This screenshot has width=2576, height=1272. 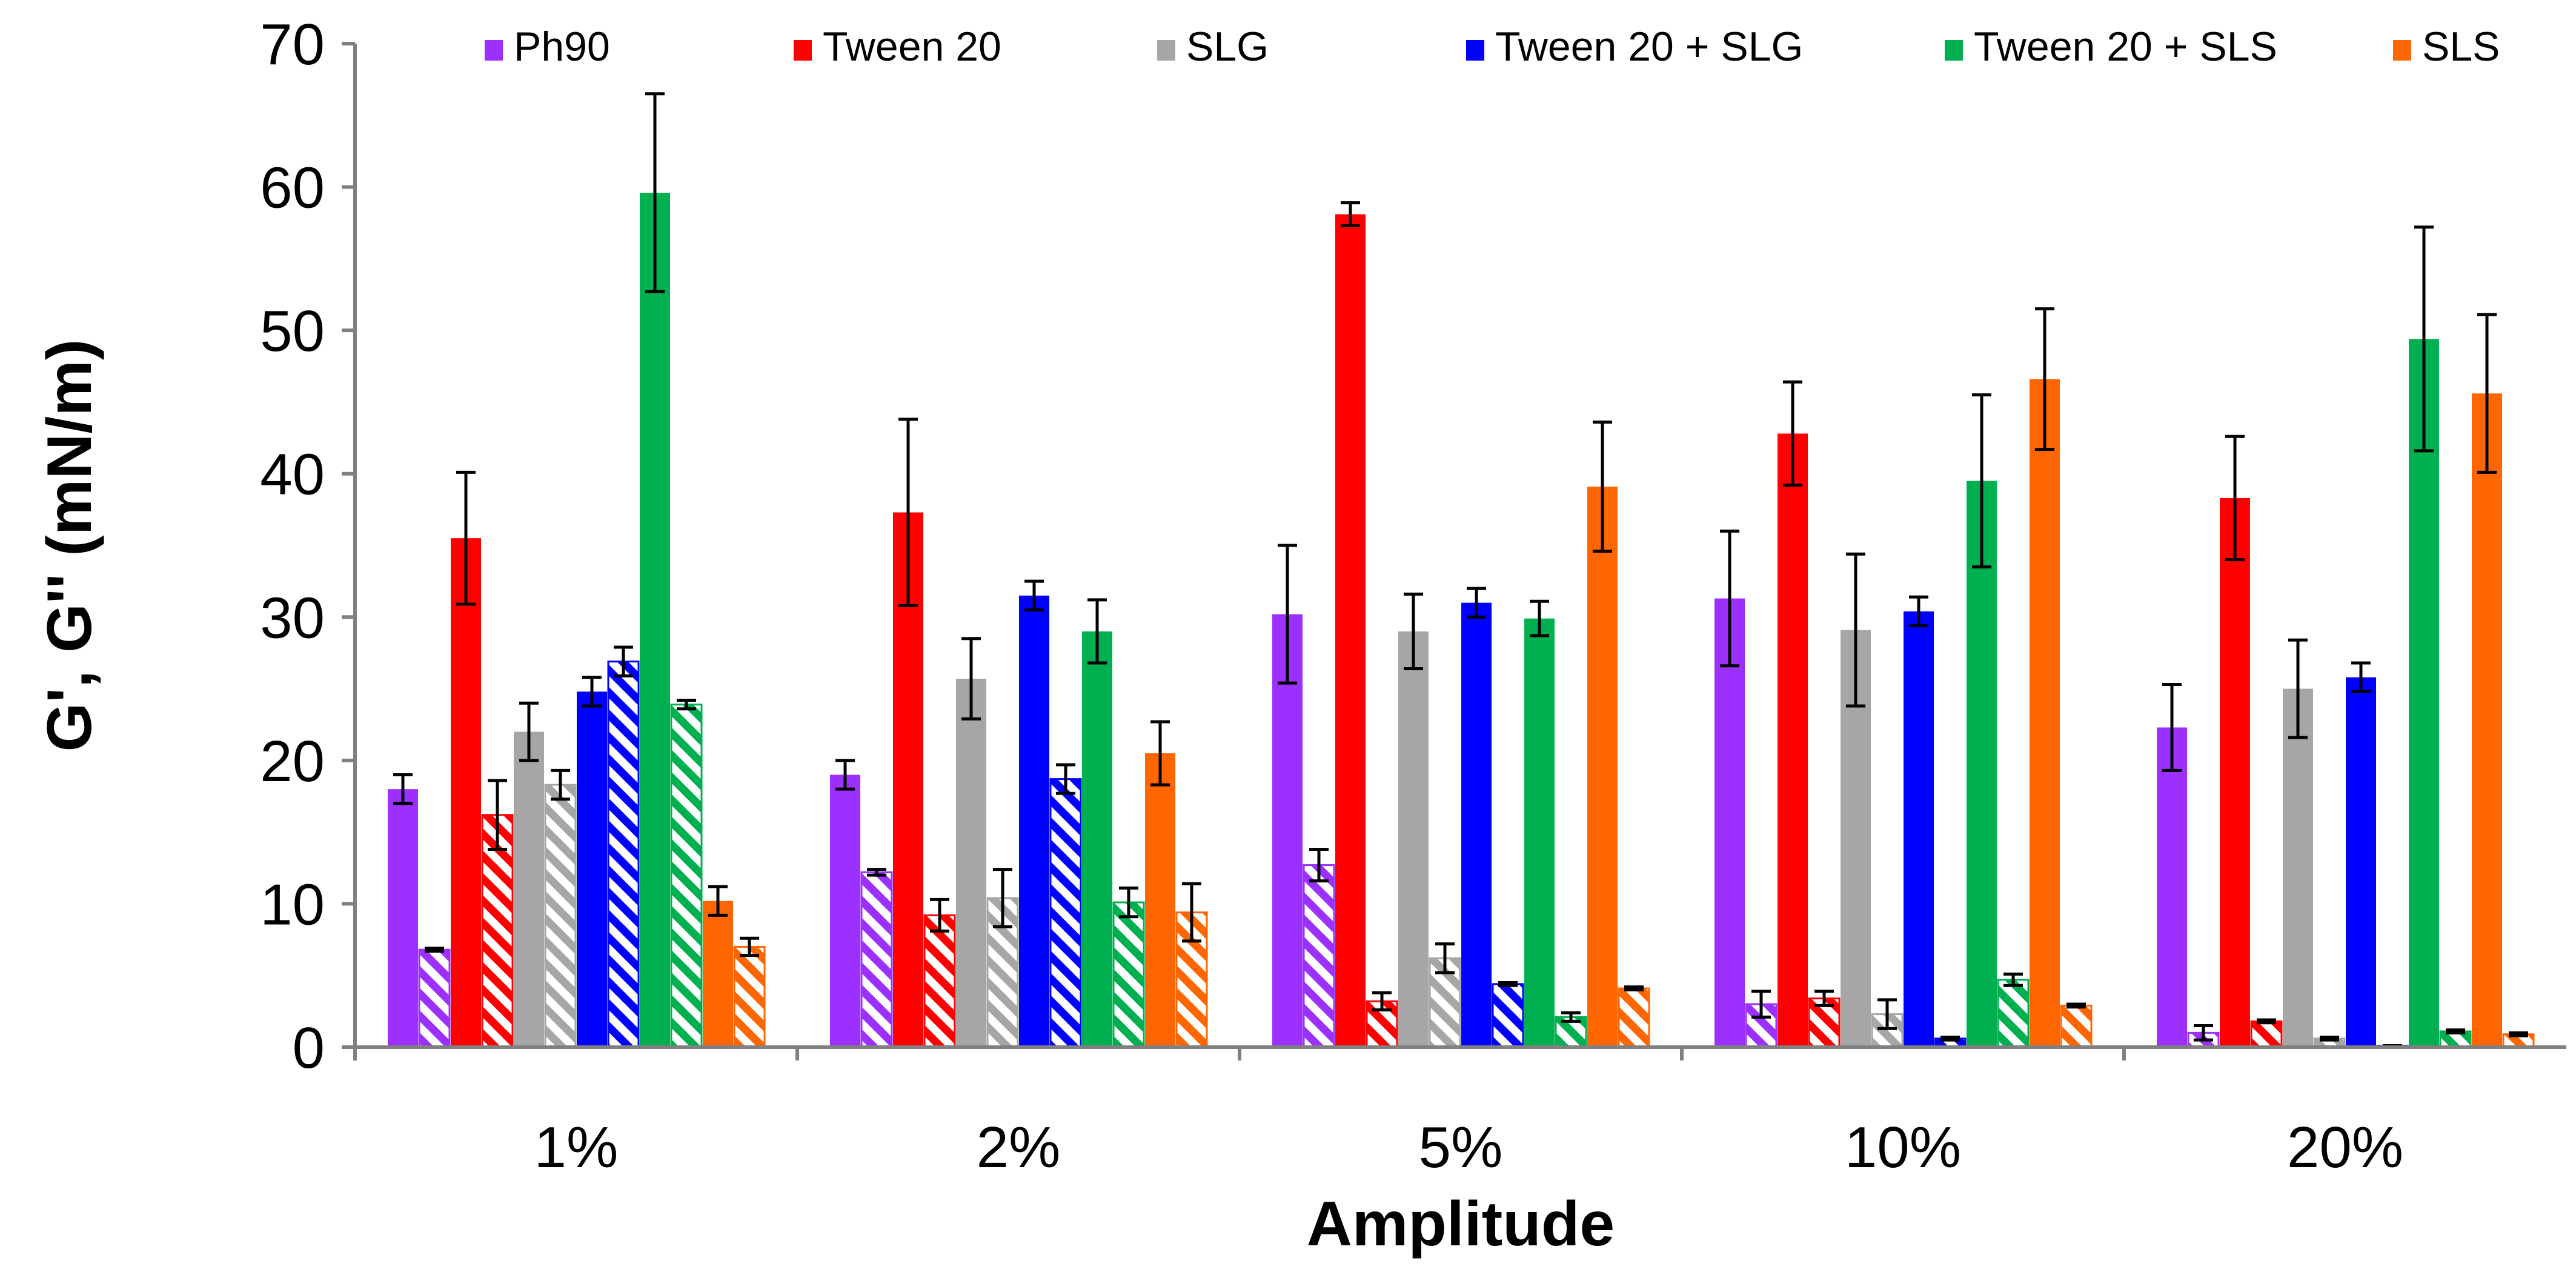 I want to click on x-tick-label: 5%, so click(x=1461, y=1147).